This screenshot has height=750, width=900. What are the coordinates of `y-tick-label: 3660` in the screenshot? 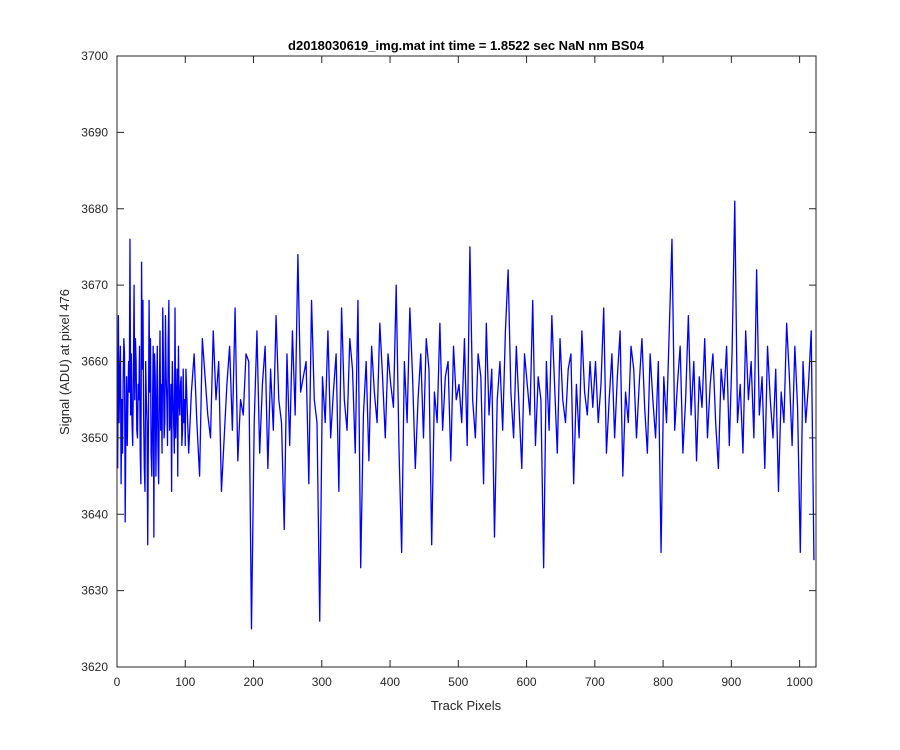 It's located at (94, 362).